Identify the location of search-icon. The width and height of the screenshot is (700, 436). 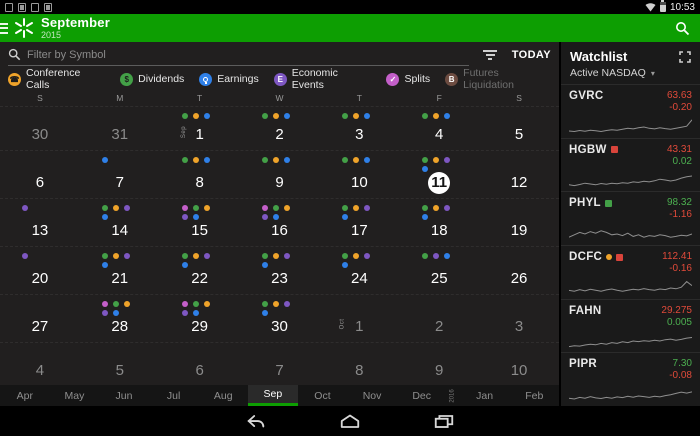
(682, 28).